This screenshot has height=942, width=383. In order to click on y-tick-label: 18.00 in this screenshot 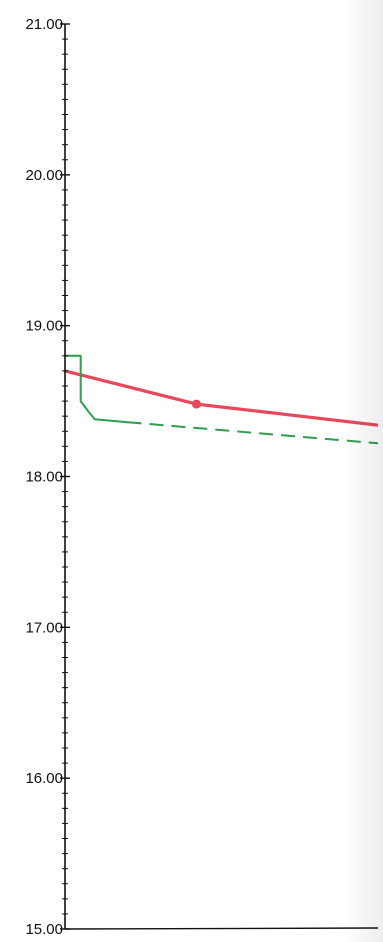, I will do `click(44, 477)`.